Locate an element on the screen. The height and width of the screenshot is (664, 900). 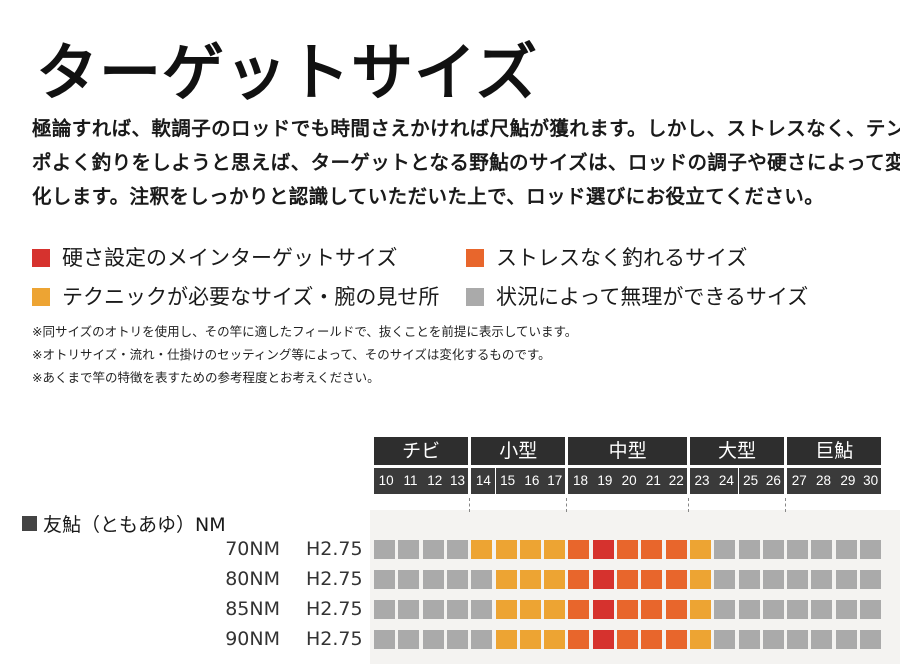
model-name: 90NM is located at coordinates (252, 639).